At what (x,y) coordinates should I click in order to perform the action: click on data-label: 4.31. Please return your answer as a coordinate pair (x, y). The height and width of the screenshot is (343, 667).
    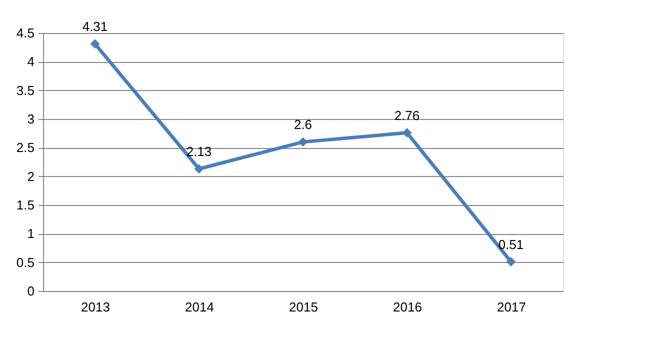
    Looking at the image, I should click on (95, 26).